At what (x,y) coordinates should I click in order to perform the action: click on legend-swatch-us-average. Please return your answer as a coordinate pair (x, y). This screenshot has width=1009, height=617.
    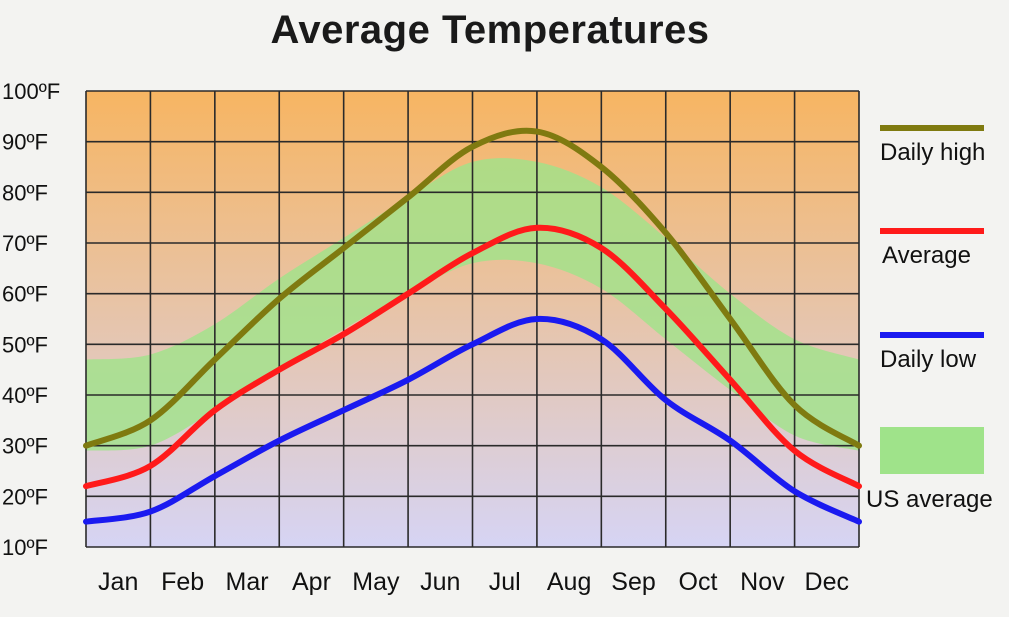
    Looking at the image, I should click on (932, 450).